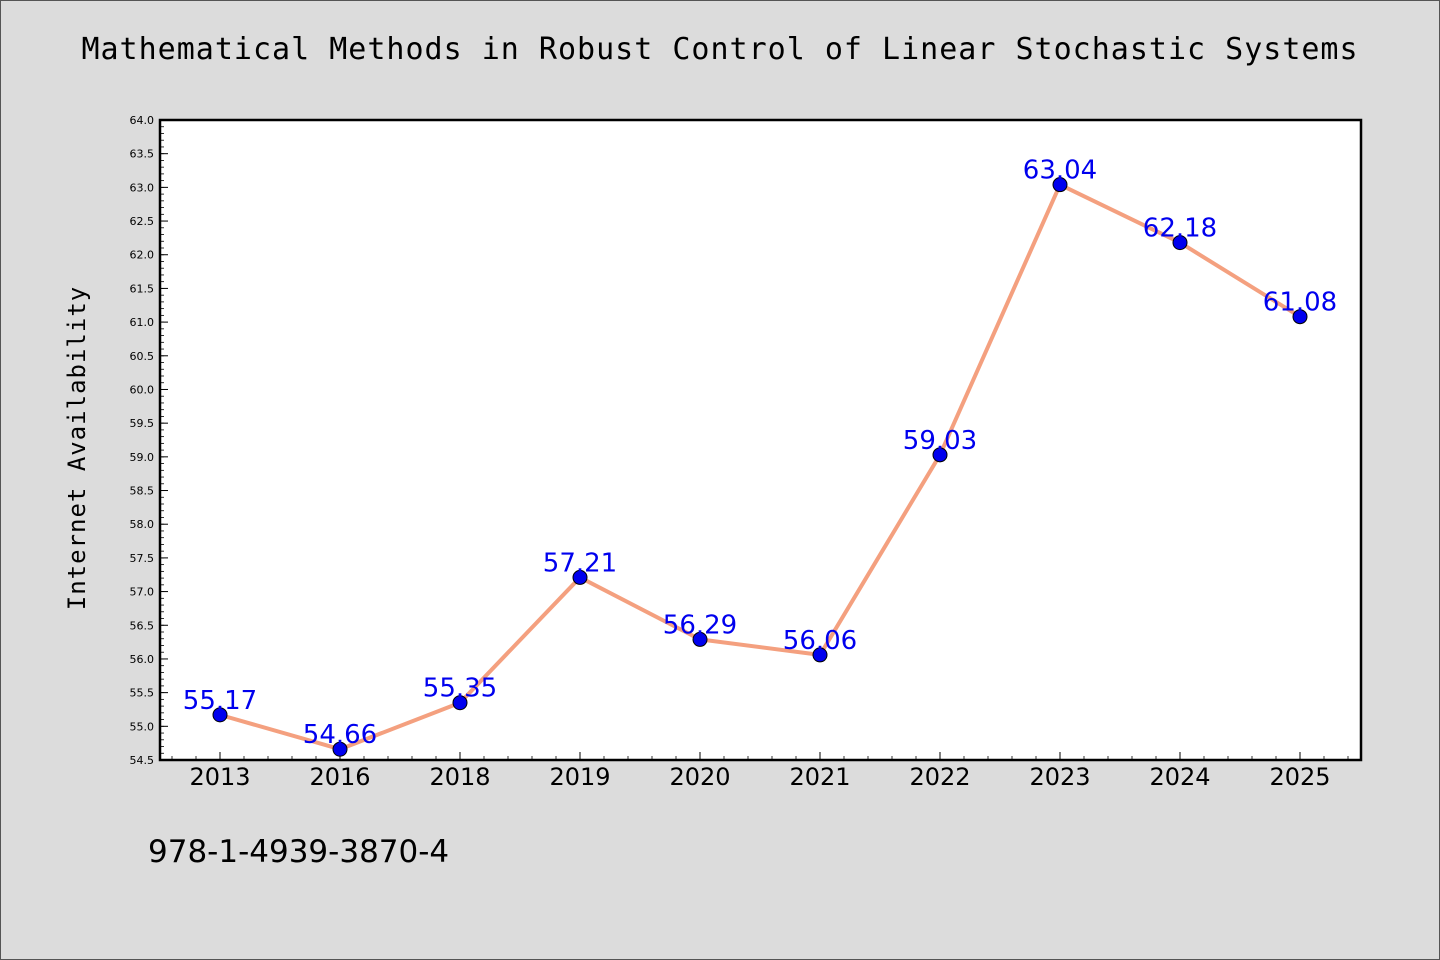  I want to click on y-tick-label: 55.0, so click(142, 726).